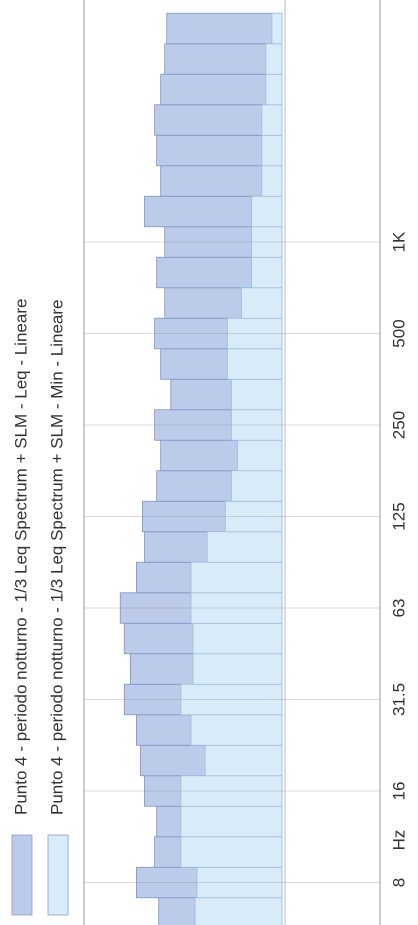 Image resolution: width=418 pixels, height=925 pixels. Describe the element at coordinates (398, 516) in the screenshot. I see `x-tick-label: 125` at that location.